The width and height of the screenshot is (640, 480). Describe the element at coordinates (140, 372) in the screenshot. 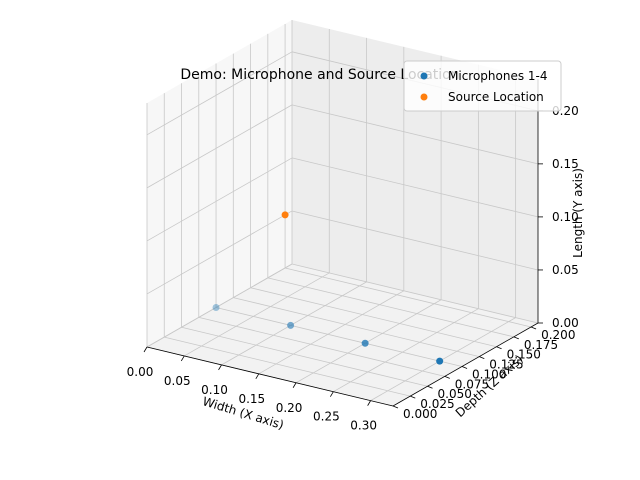

I see `x-tick-label: 0.00` at that location.